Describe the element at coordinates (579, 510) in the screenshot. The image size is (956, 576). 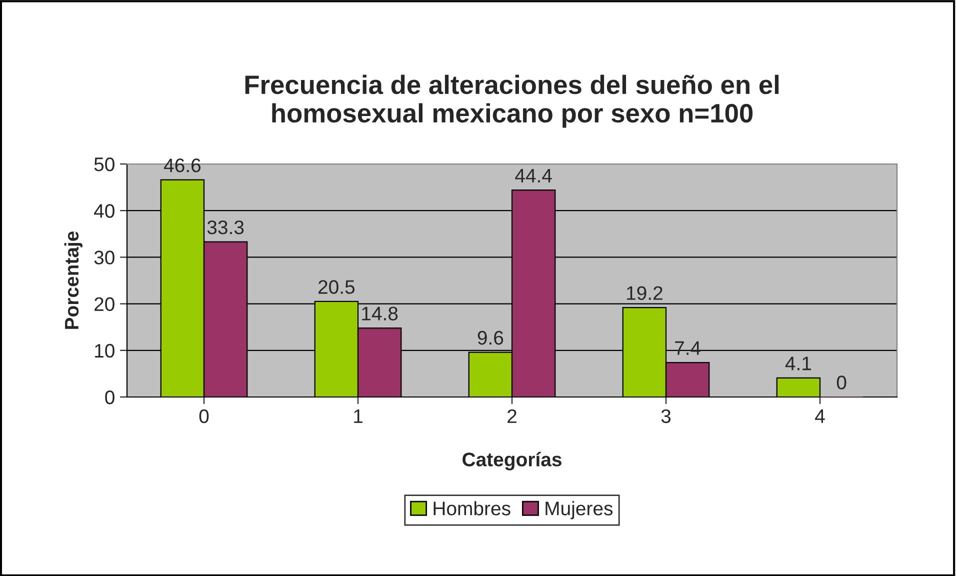
I see `legend-label: Mujeres` at that location.